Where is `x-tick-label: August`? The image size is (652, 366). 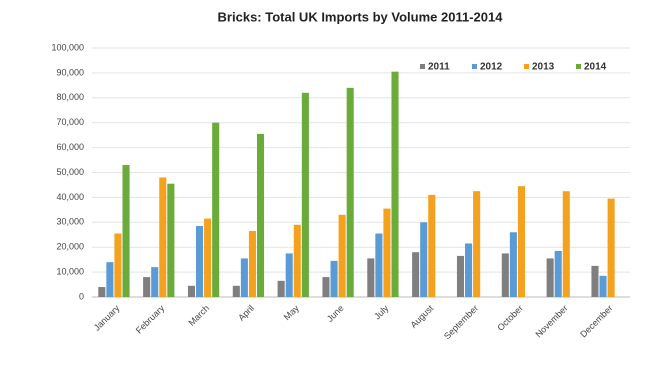
x-tick-label: August is located at coordinates (421, 316).